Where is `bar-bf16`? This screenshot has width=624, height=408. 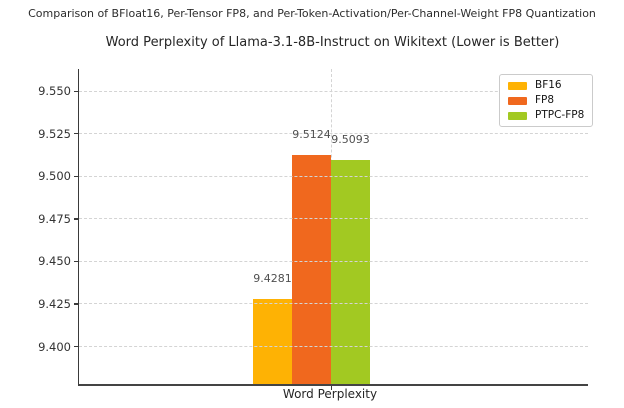
bar-bf16 is located at coordinates (272, 341).